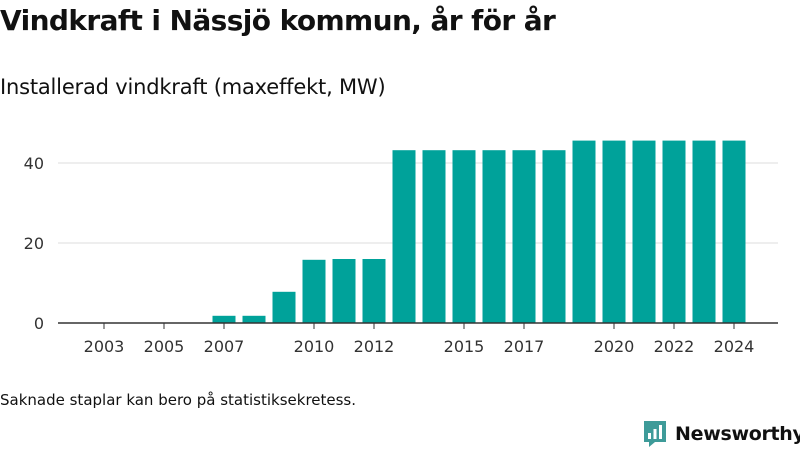  I want to click on bar-2024, so click(734, 231).